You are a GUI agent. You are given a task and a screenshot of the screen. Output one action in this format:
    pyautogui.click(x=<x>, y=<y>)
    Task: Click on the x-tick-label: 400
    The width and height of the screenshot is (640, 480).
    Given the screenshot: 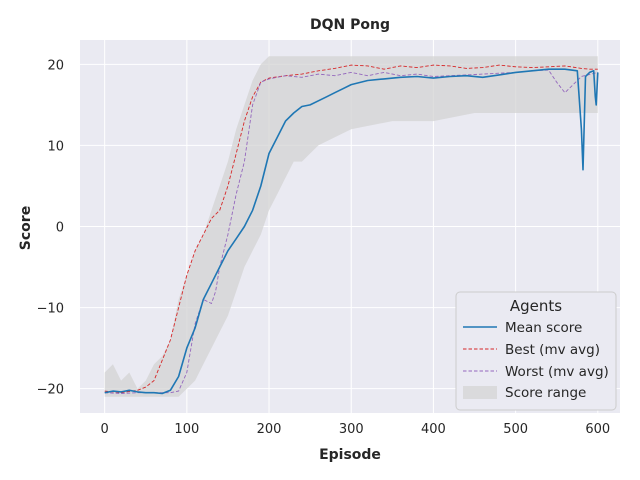 What is the action you would take?
    pyautogui.click(x=433, y=429)
    